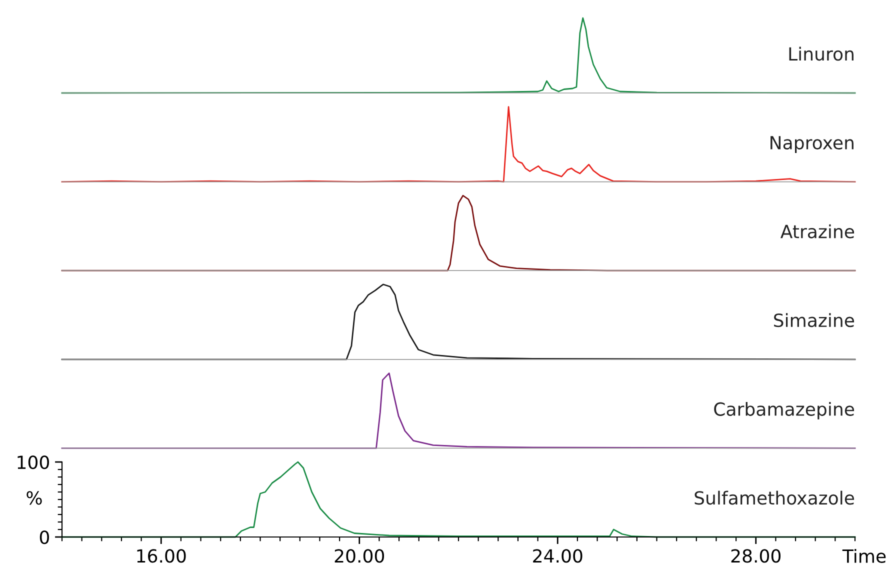 The height and width of the screenshot is (567, 893). I want to click on series-label: Carbamazepine, so click(784, 411).